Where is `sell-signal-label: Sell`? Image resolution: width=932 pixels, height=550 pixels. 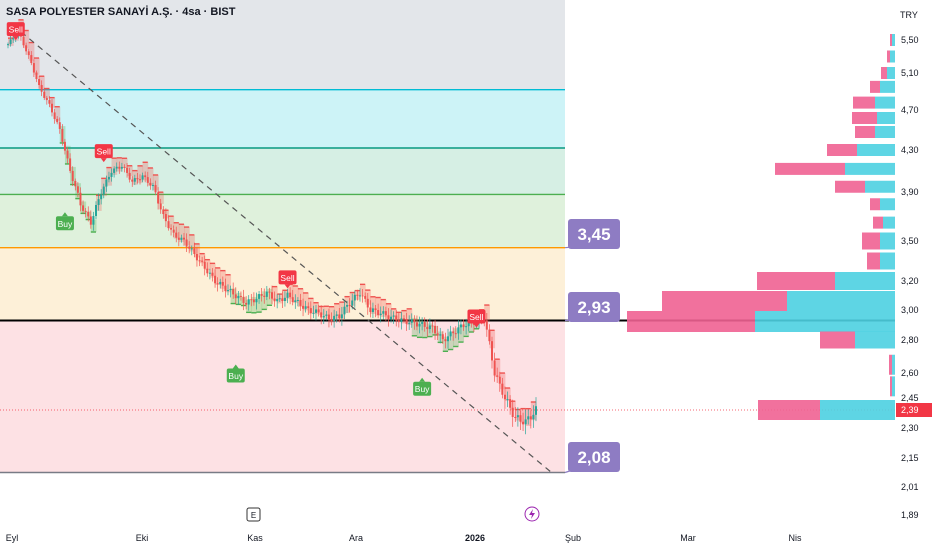 sell-signal-label: Sell is located at coordinates (104, 152).